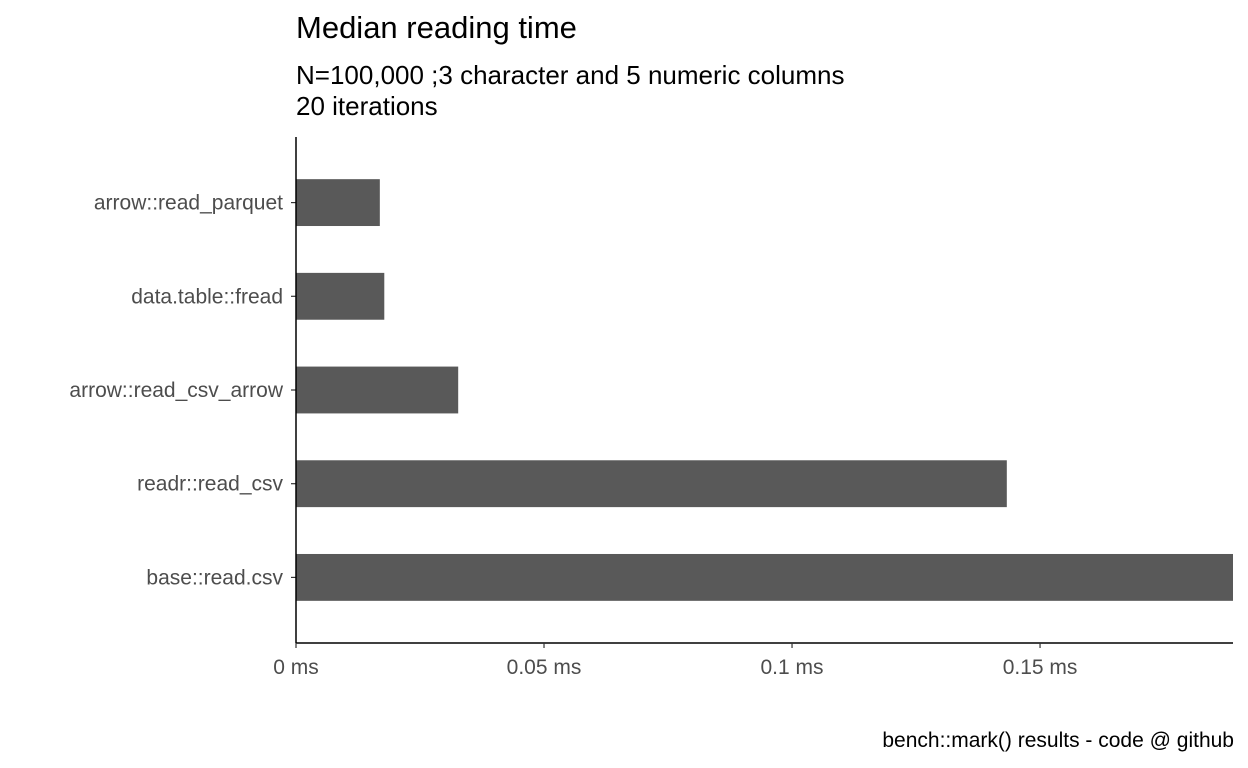  I want to click on bar-arrow-read-parquet, so click(338, 203).